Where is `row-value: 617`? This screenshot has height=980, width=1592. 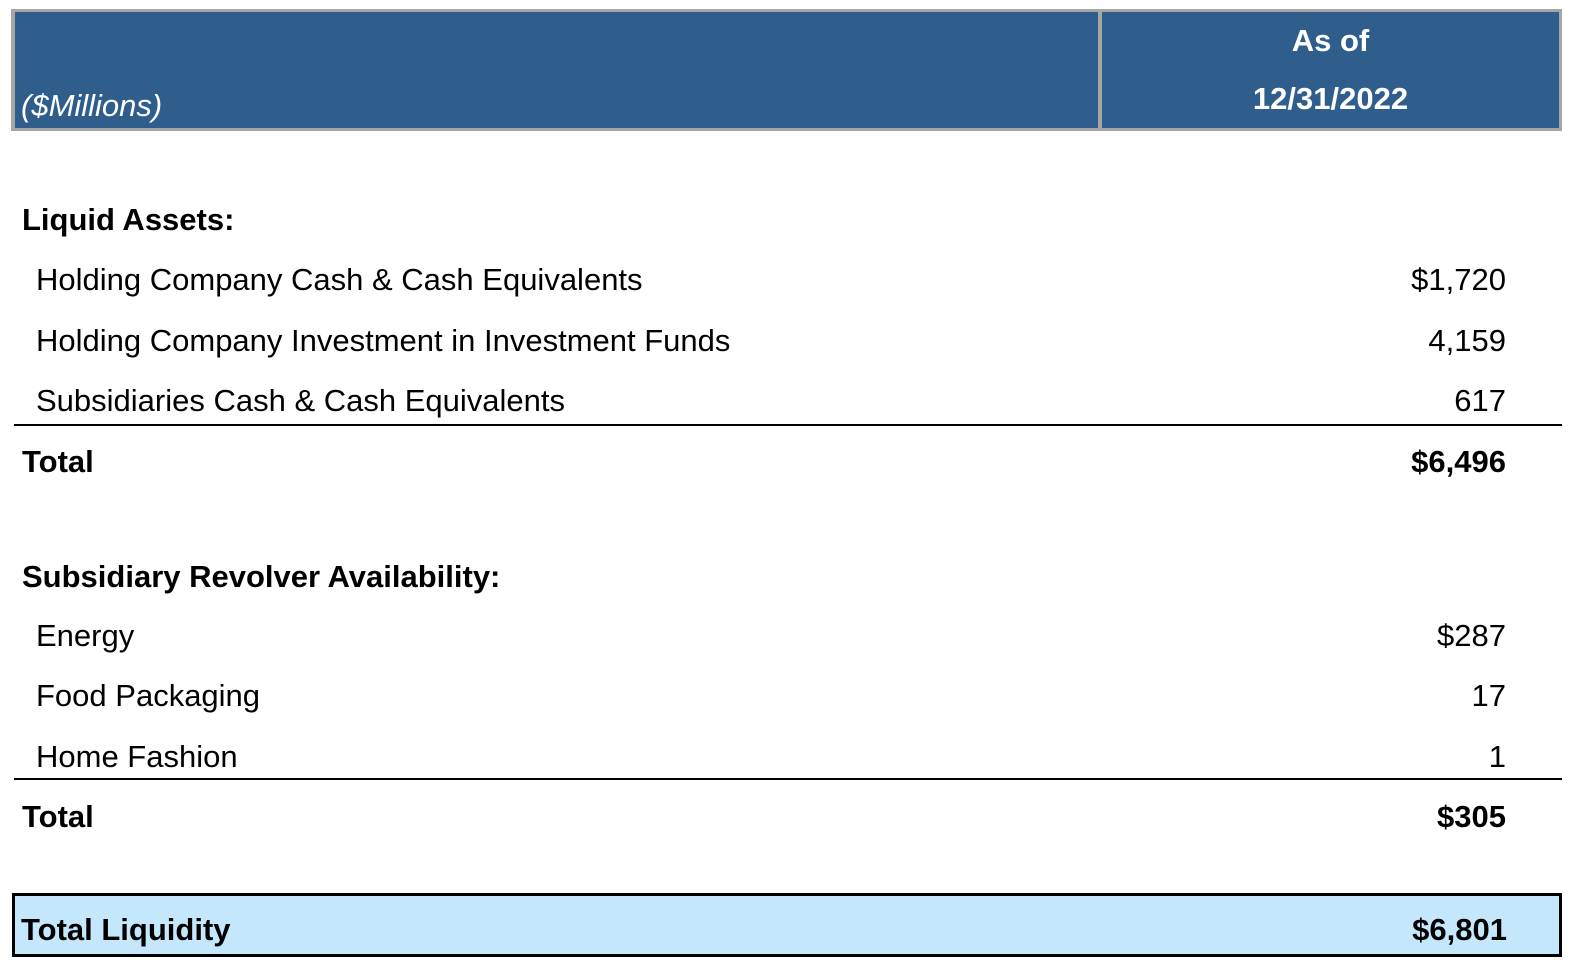
row-value: 617 is located at coordinates (1480, 400).